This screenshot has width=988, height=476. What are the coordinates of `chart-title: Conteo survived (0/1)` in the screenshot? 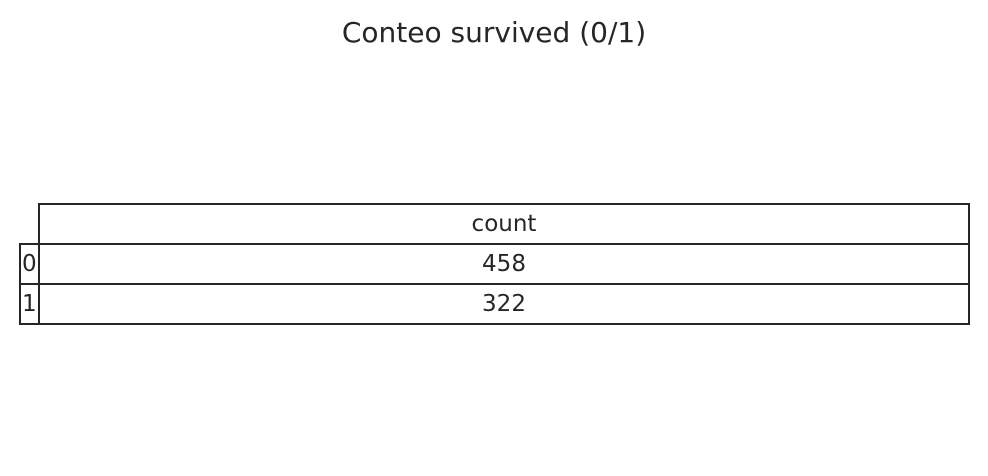 It's located at (494, 32).